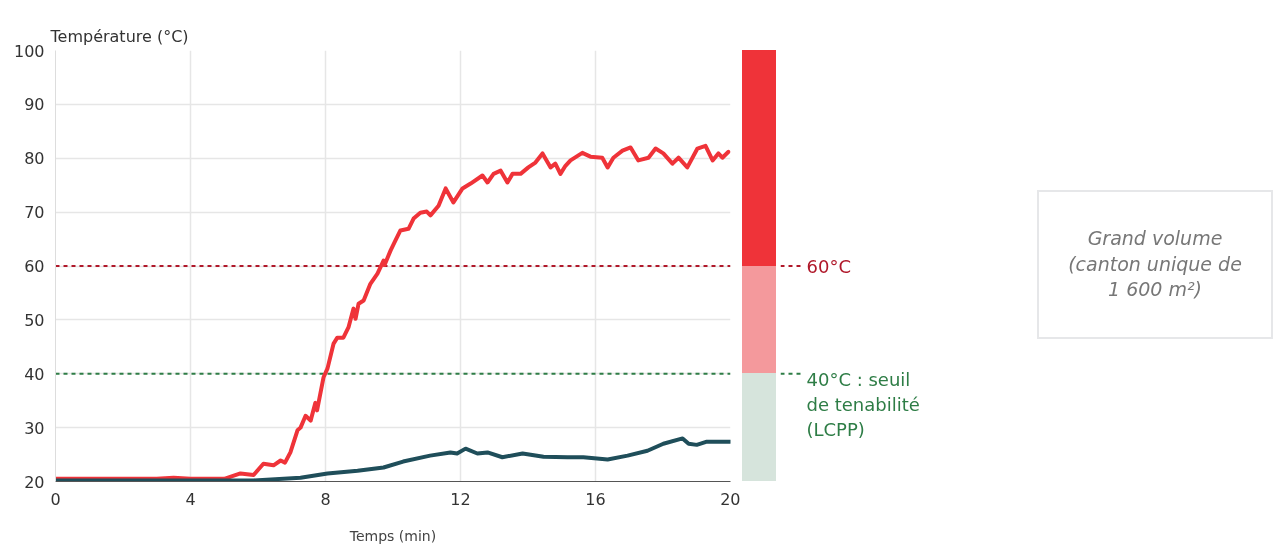  What do you see at coordinates (393, 459) in the screenshot?
I see `line-series` at bounding box center [393, 459].